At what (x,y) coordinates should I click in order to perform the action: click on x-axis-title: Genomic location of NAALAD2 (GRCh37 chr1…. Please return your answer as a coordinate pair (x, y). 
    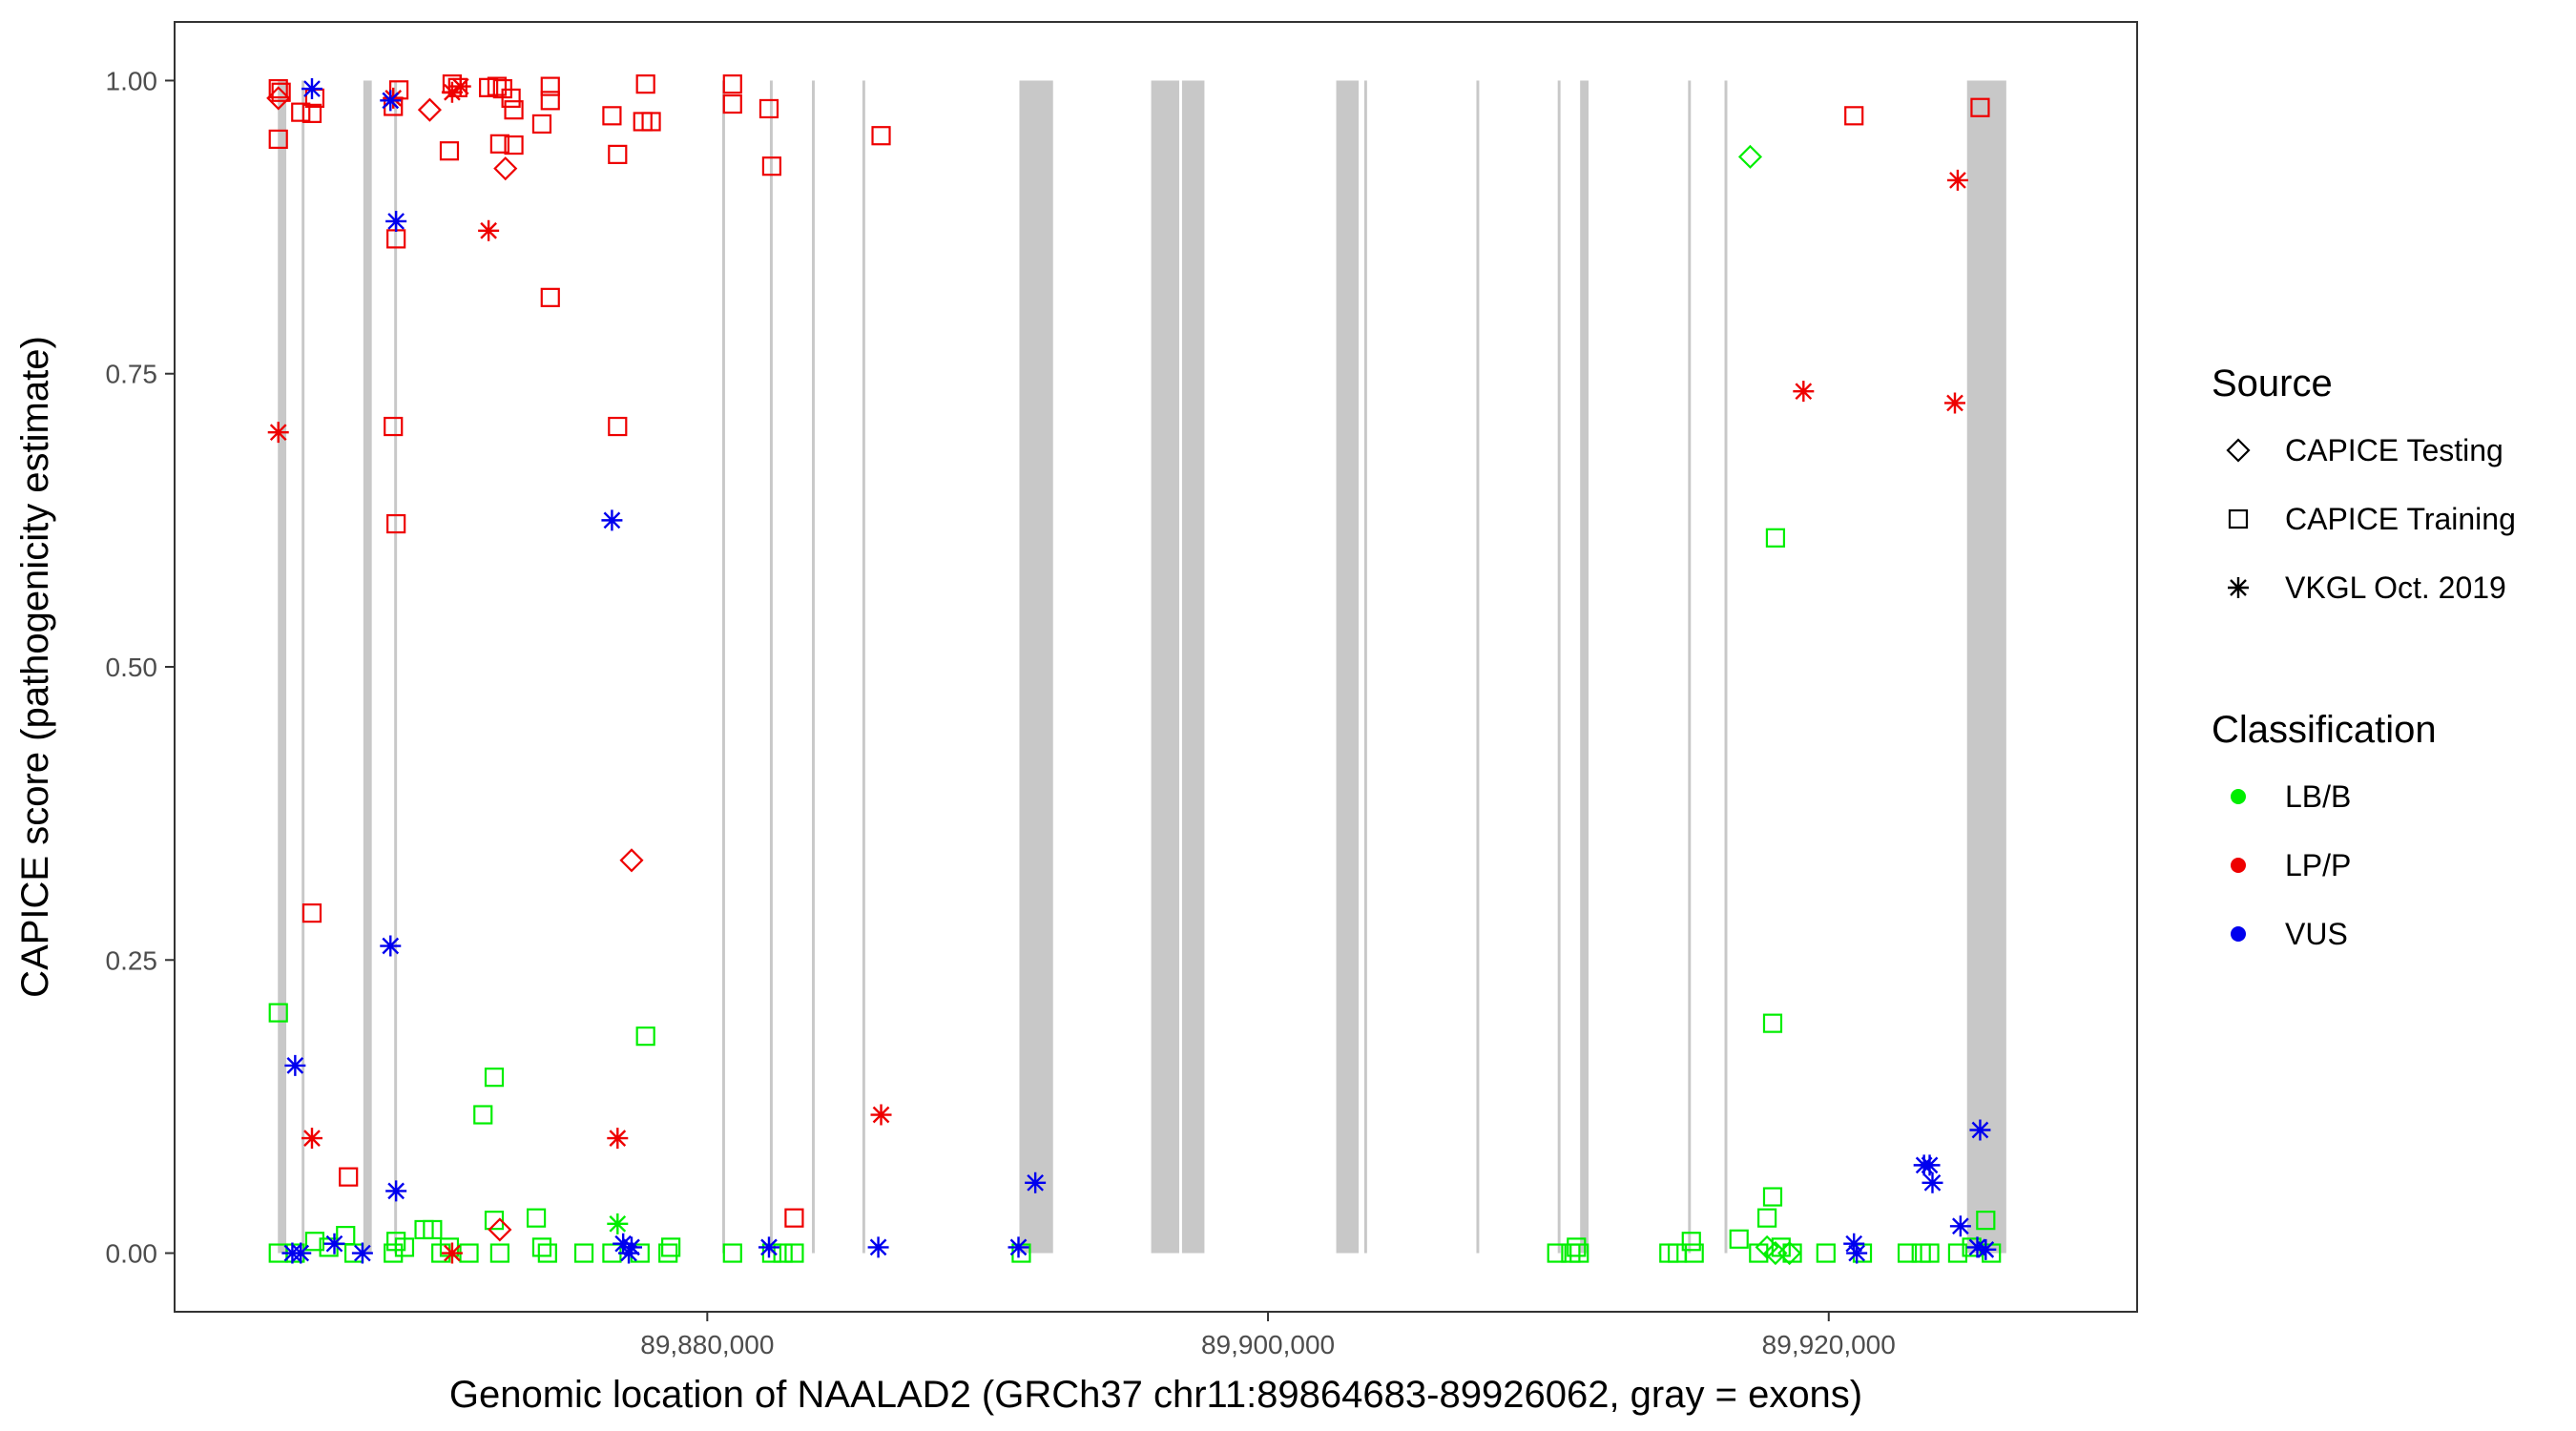
    Looking at the image, I should click on (1155, 1395).